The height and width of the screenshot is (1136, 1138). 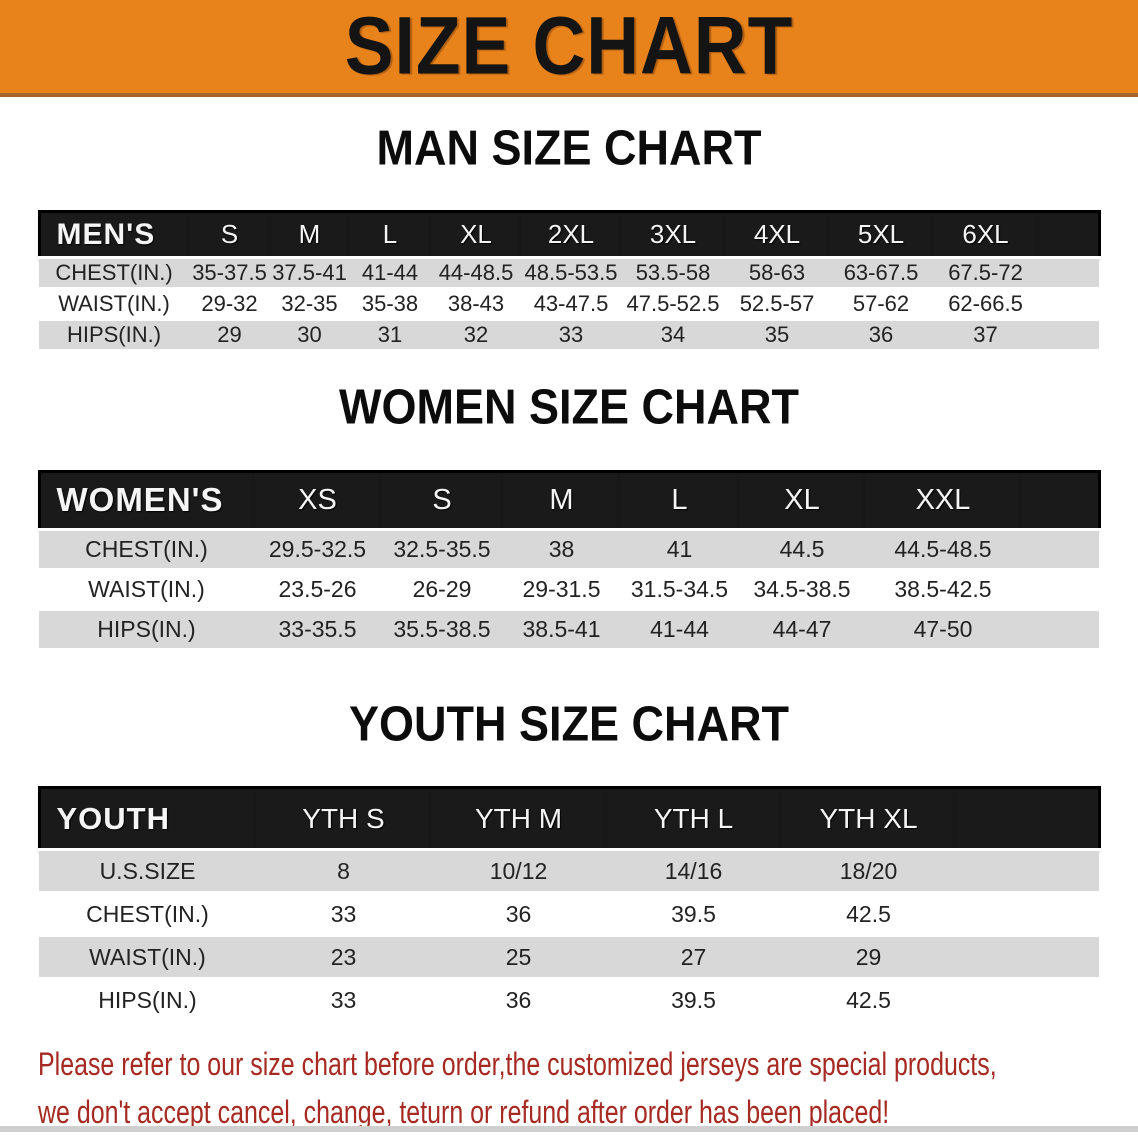 I want to click on size-value-cell: 29-31.5, so click(x=561, y=589).